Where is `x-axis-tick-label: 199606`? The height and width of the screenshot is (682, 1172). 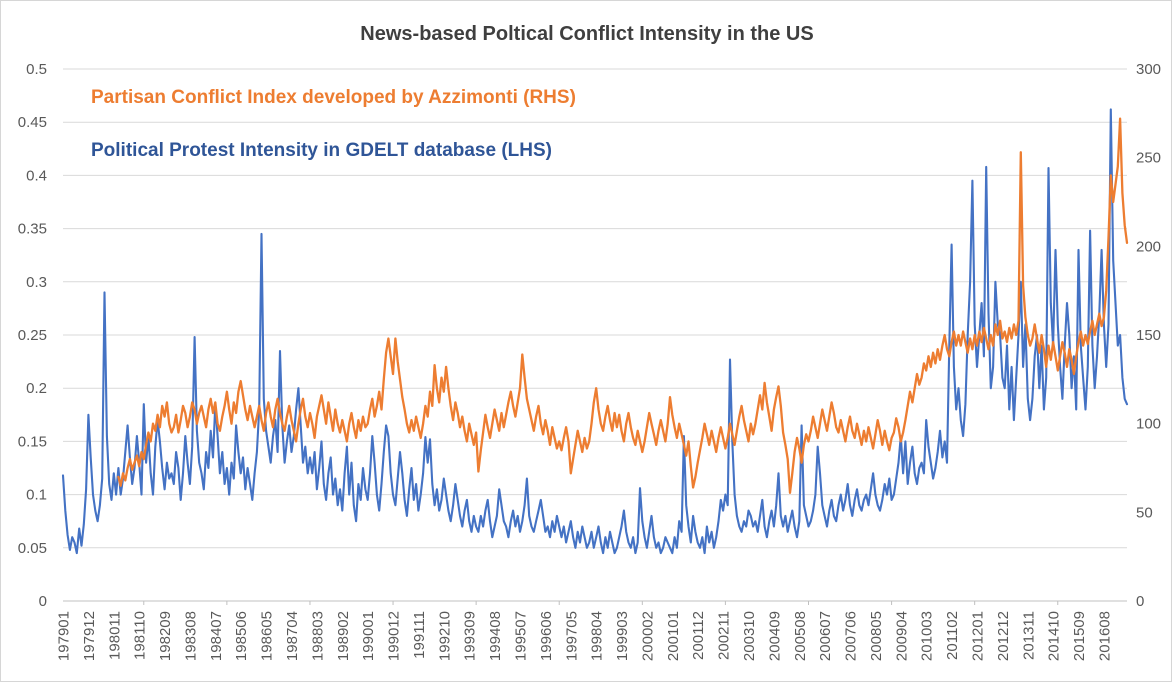 x-axis-tick-label: 199606 is located at coordinates (546, 636).